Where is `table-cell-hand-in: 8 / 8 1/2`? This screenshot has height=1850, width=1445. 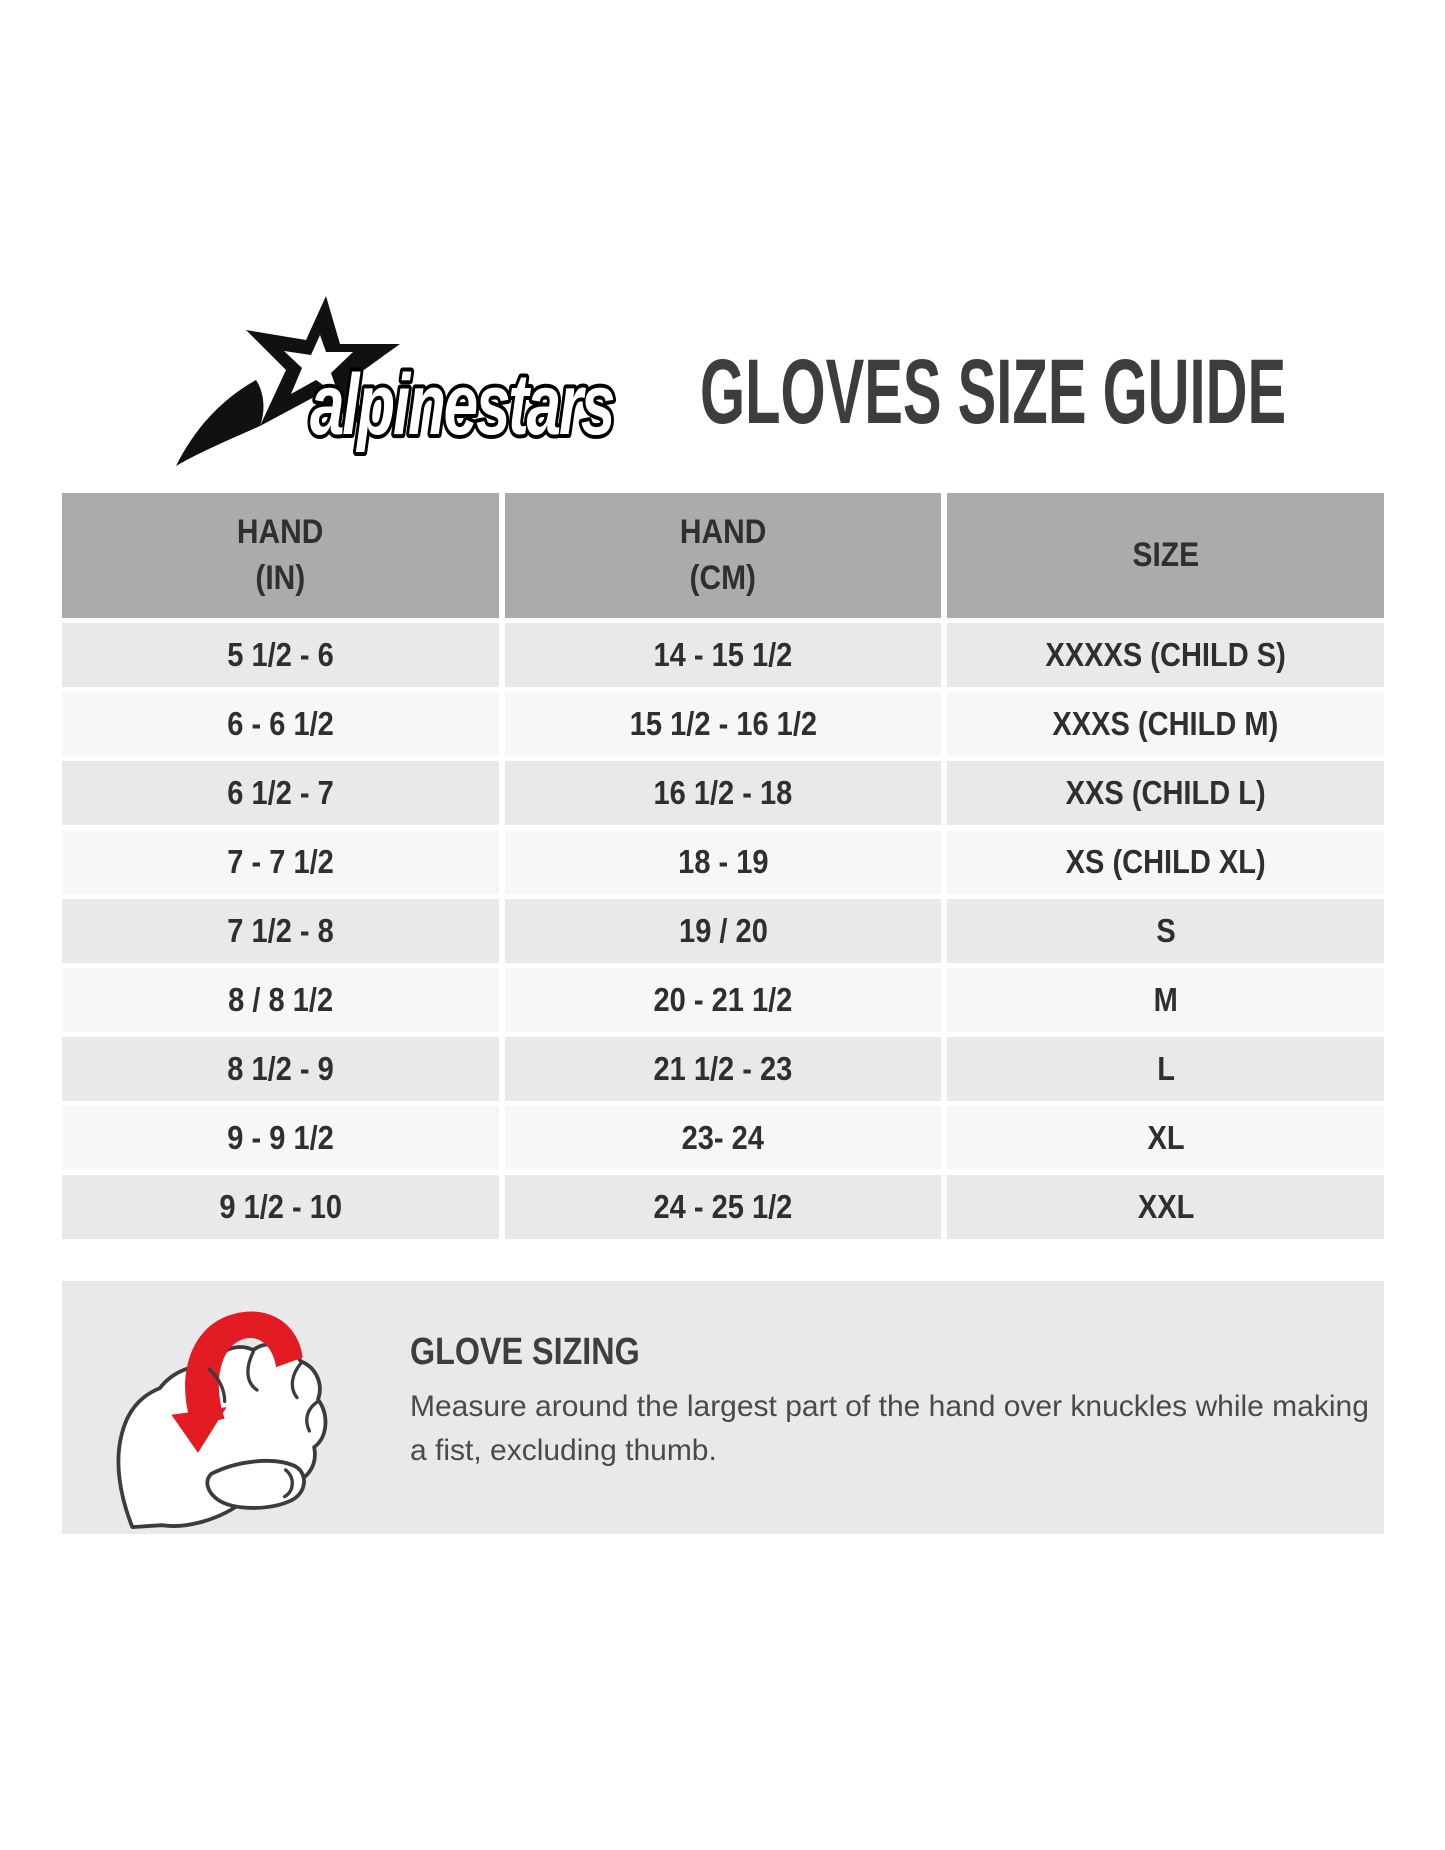
table-cell-hand-in: 8 / 8 1/2 is located at coordinates (280, 1000).